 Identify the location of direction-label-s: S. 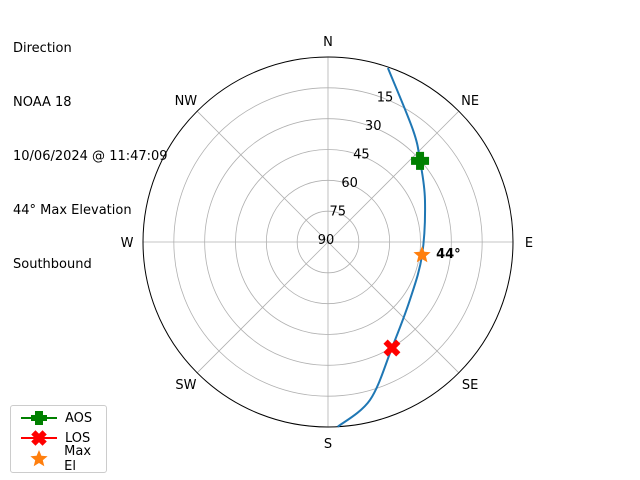
(328, 444).